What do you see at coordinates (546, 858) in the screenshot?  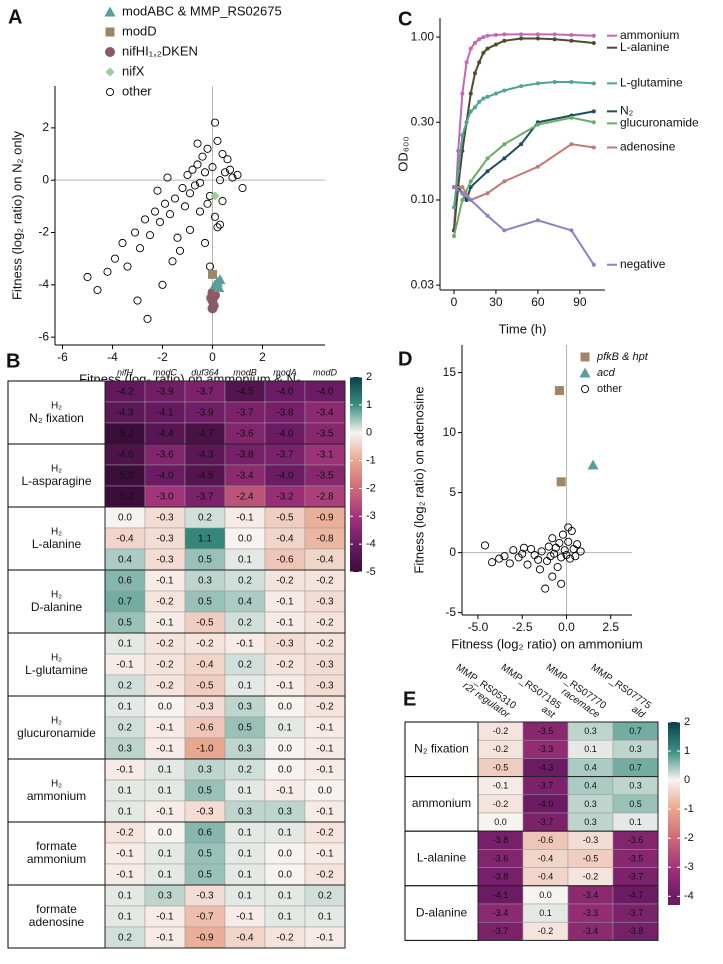 I see `cell-label: -0.4` at bounding box center [546, 858].